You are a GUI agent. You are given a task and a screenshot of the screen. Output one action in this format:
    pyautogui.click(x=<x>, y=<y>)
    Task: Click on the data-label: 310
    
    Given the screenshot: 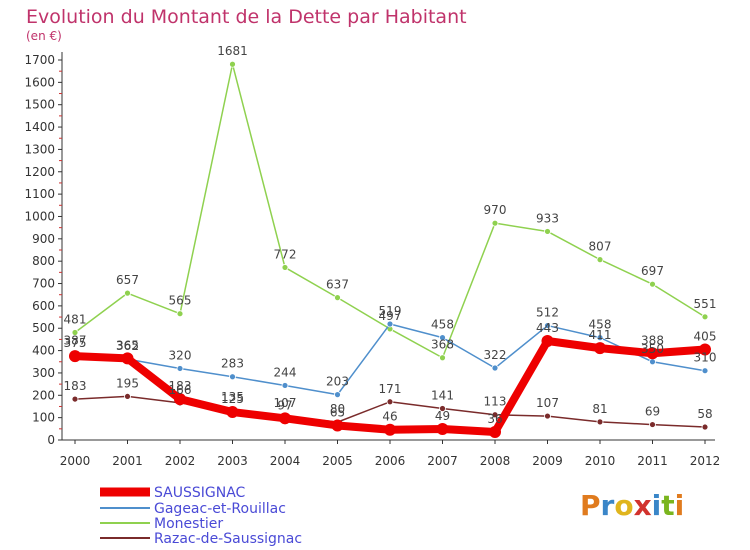 What is the action you would take?
    pyautogui.click(x=705, y=358)
    